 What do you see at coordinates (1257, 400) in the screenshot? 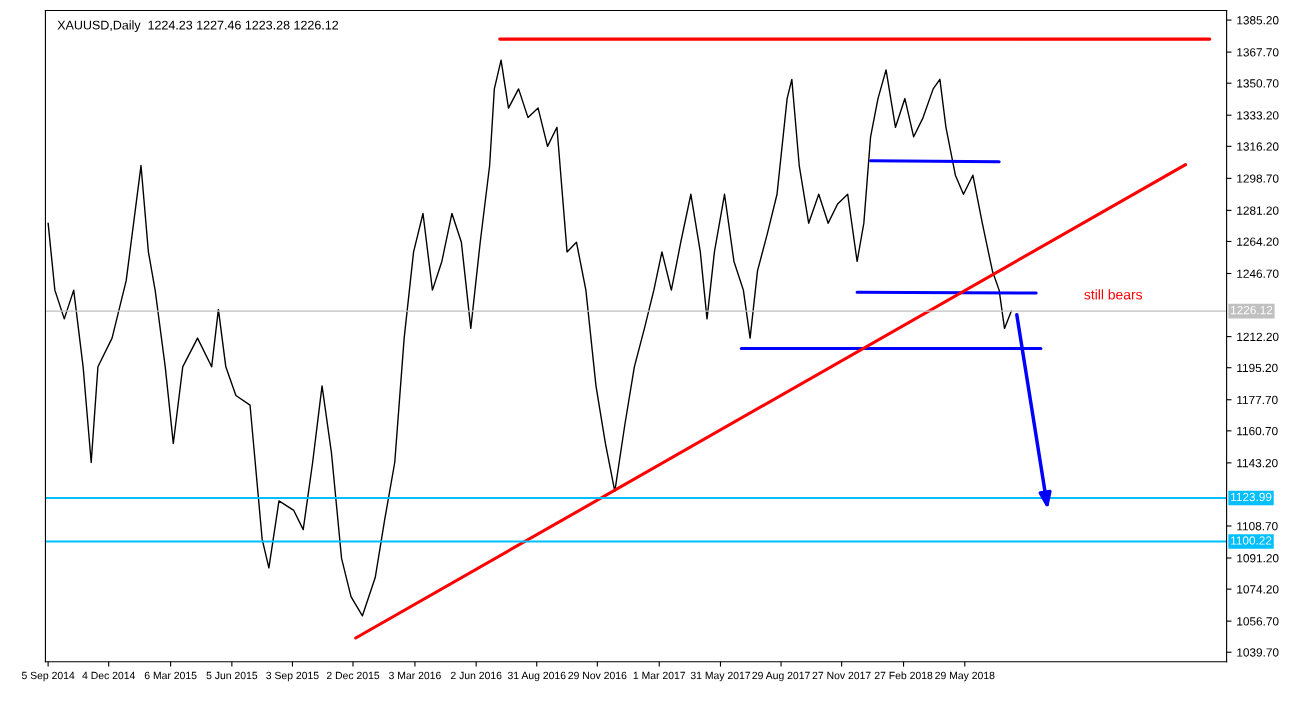
I see `y-tick-label: 1177.70` at bounding box center [1257, 400].